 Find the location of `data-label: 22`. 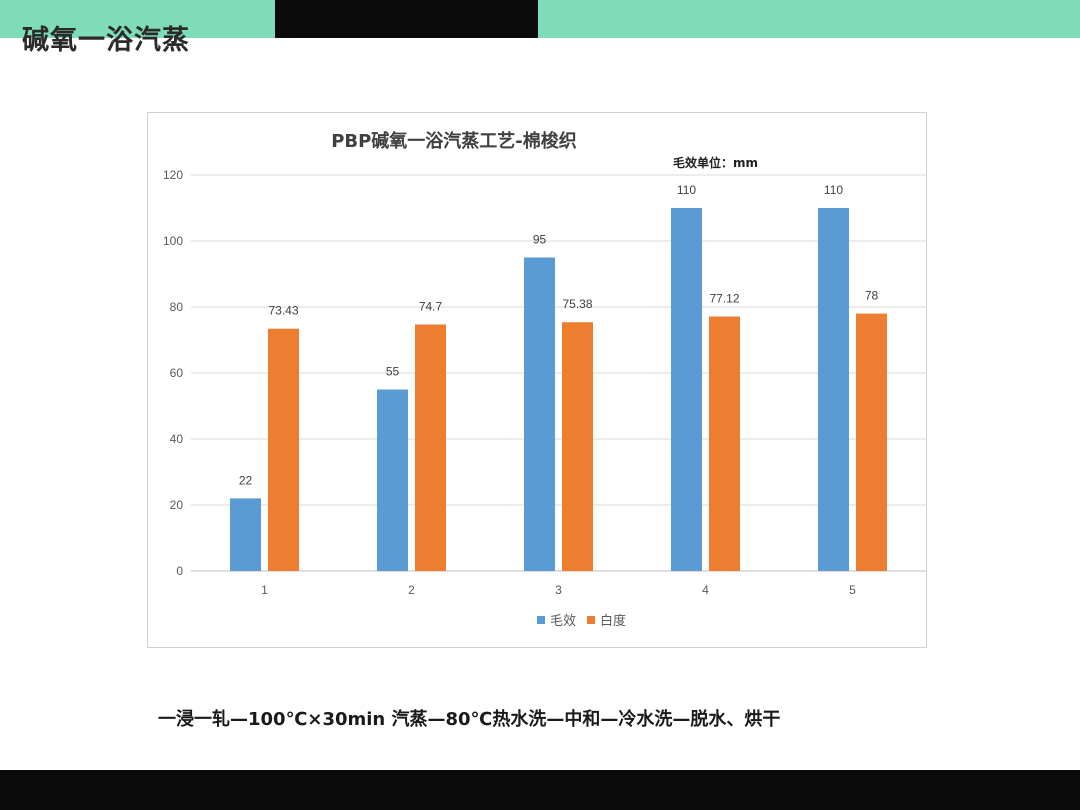

data-label: 22 is located at coordinates (246, 480).